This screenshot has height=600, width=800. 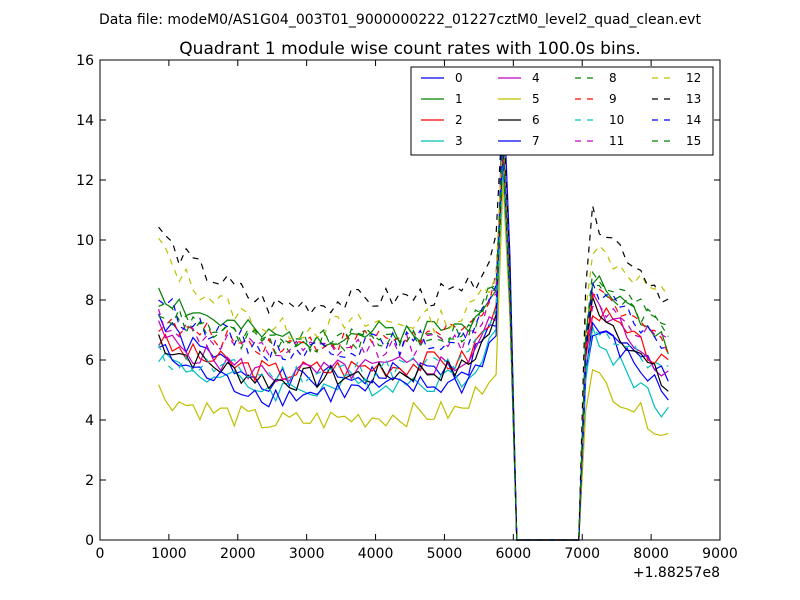 What do you see at coordinates (445, 554) in the screenshot?
I see `x-tick-label: 5000` at bounding box center [445, 554].